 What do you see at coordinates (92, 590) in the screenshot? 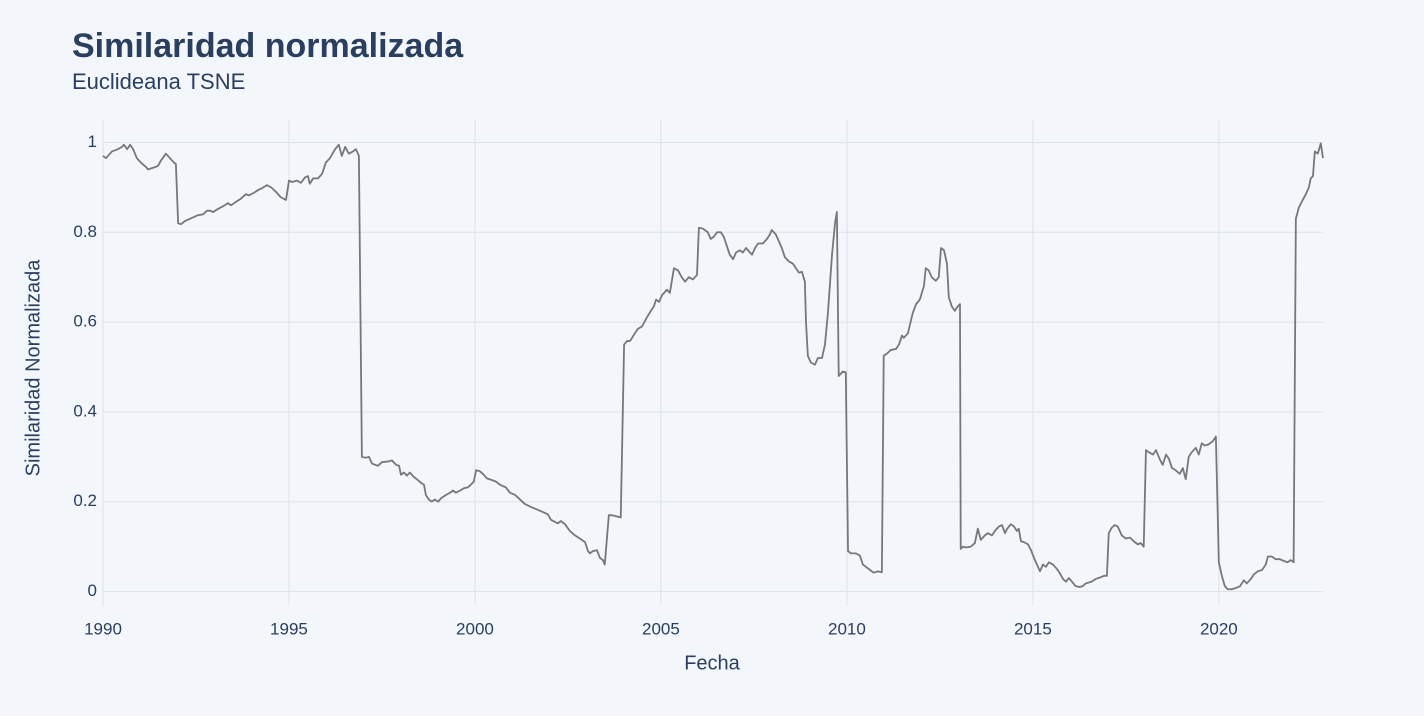
I see `y-tick-label: 0` at bounding box center [92, 590].